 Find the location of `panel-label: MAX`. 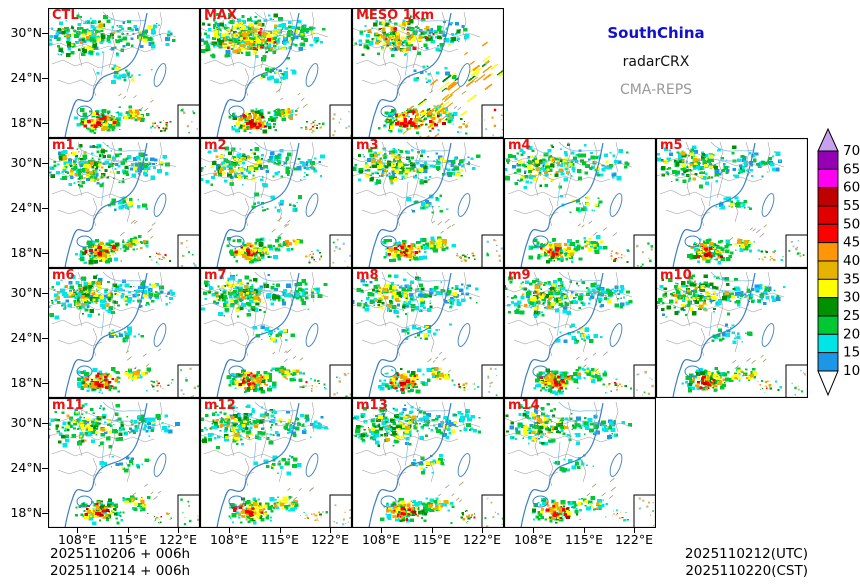

panel-label: MAX is located at coordinates (221, 15).